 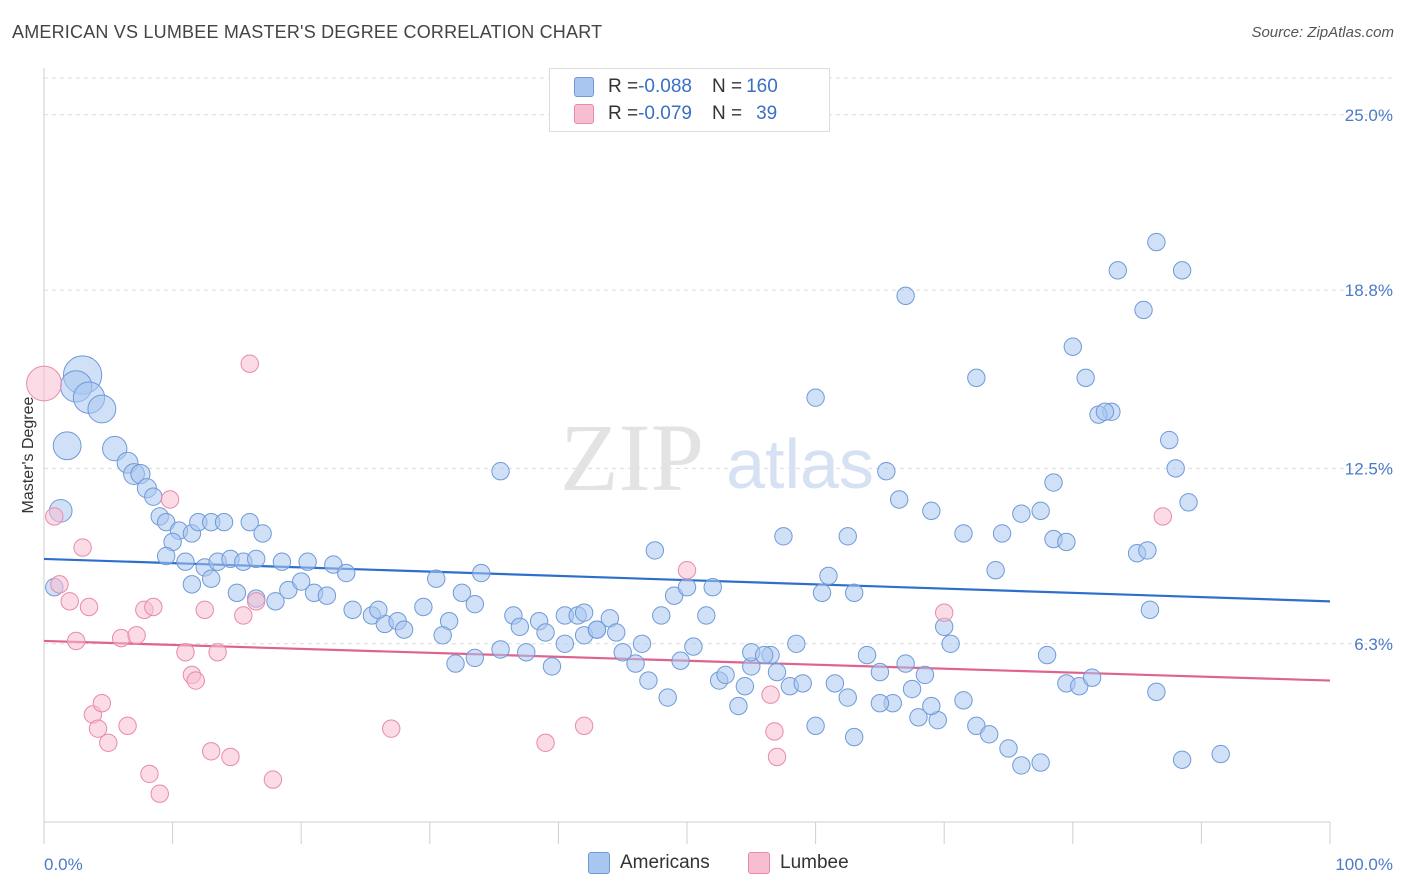 I want to click on legend-row-americans: R = -0.088 N = 160, so click(x=676, y=87).